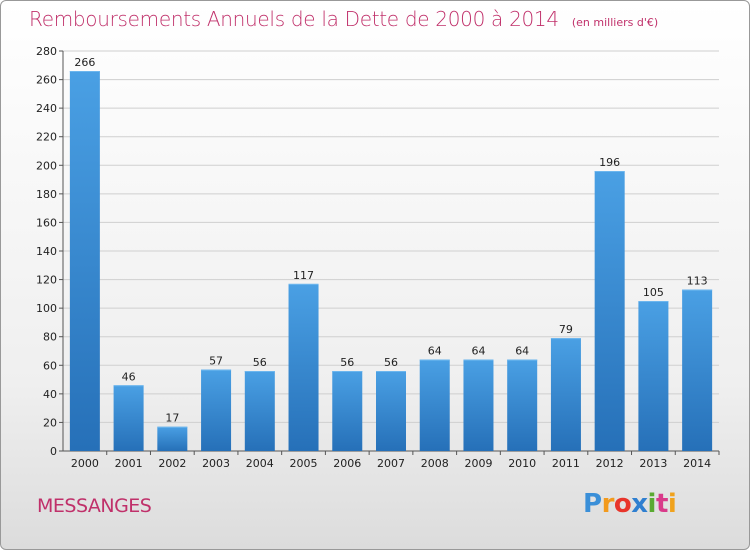  I want to click on bar-2006, so click(347, 411).